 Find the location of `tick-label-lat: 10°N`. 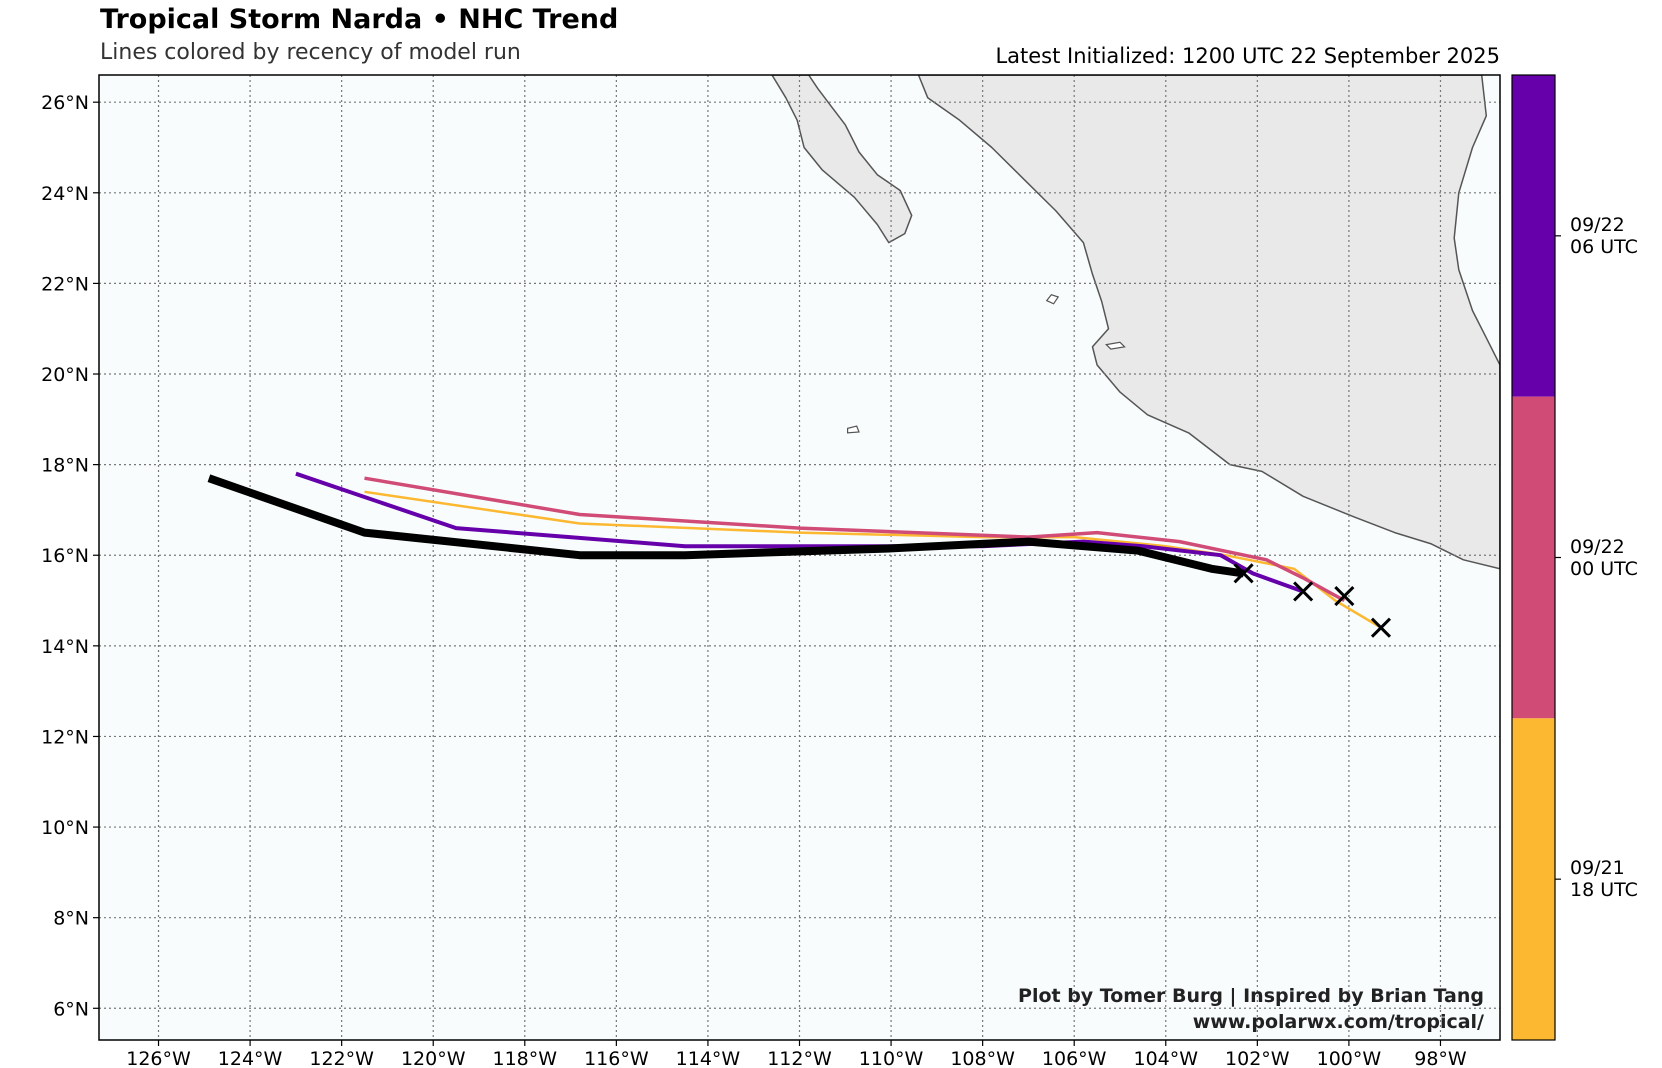

tick-label-lat: 10°N is located at coordinates (65, 828).